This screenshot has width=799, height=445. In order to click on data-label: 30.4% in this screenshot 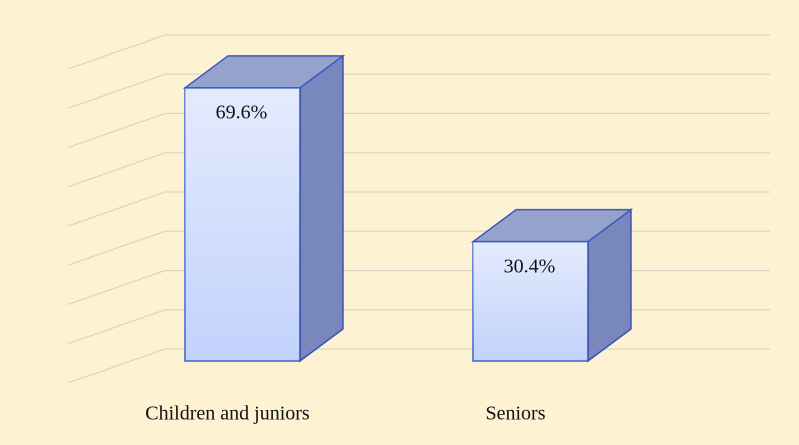, I will do `click(530, 266)`.